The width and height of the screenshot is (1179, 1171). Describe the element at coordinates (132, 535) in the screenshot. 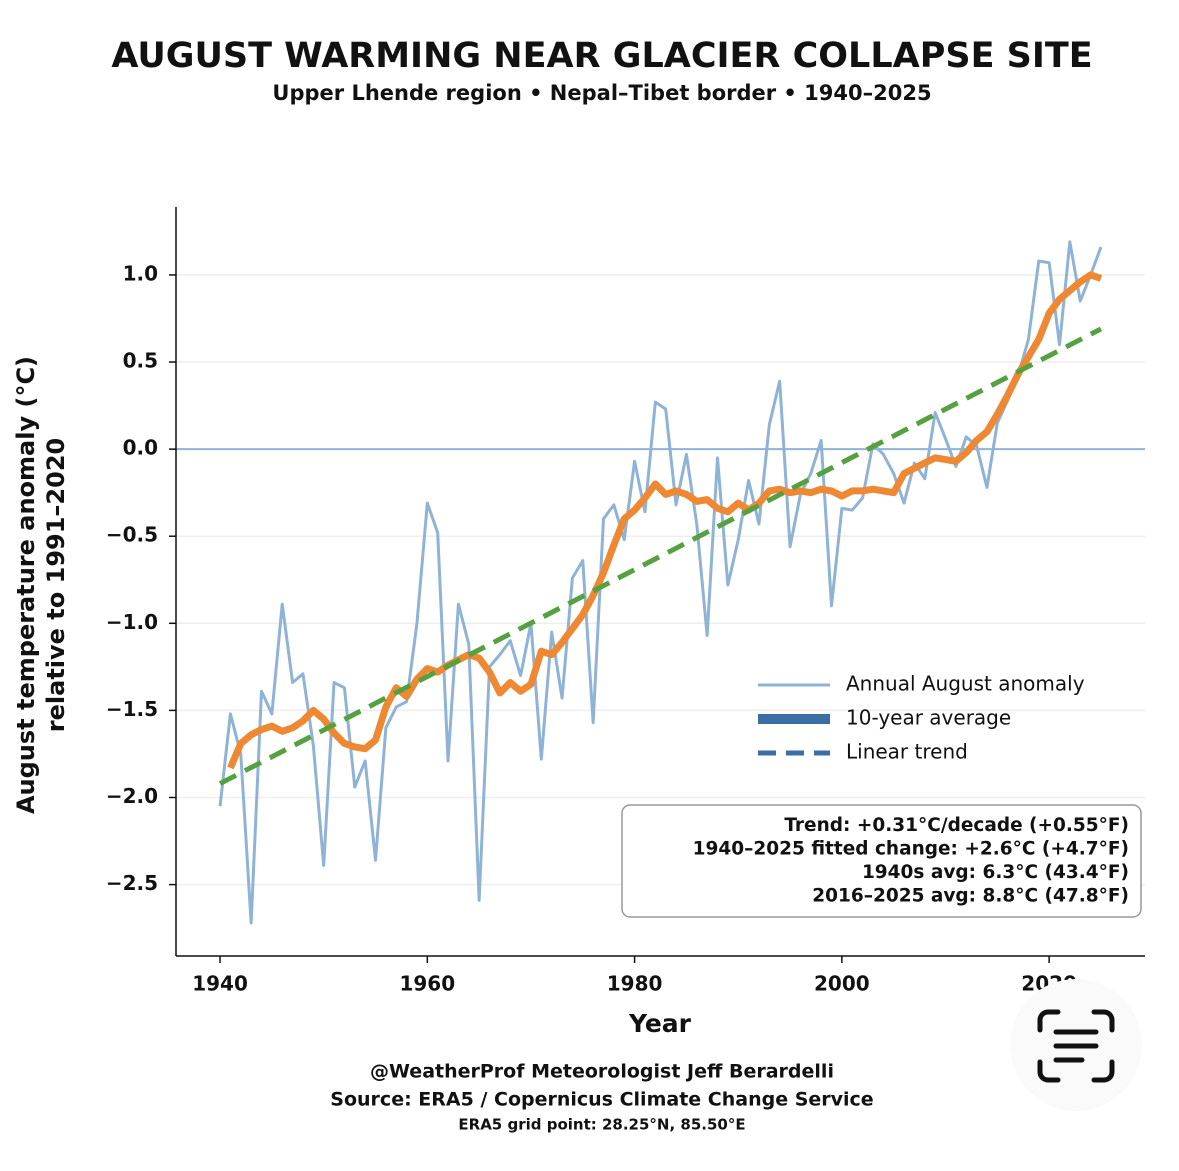

I see `y-tick-label: −0.5` at that location.